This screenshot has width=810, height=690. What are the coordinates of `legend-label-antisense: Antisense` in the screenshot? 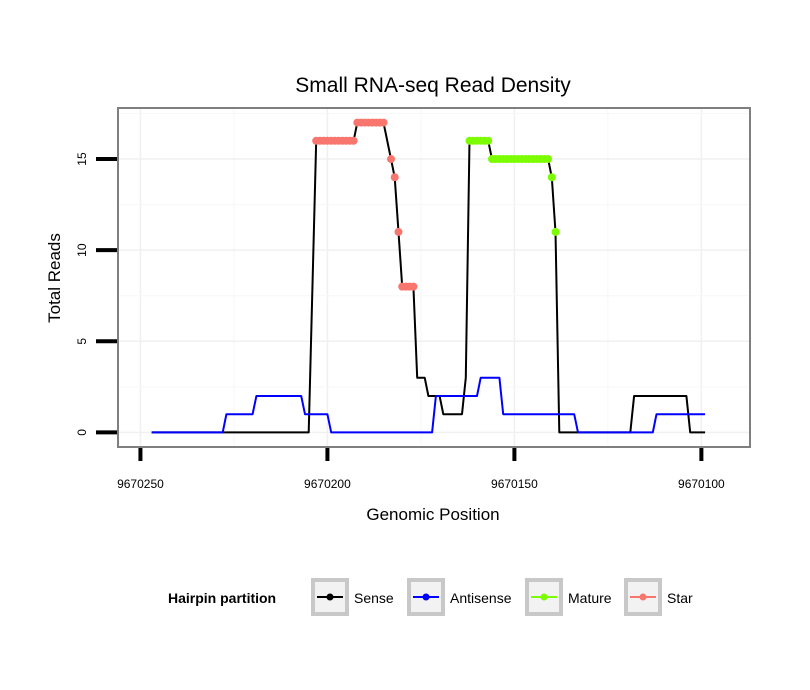 It's located at (481, 598).